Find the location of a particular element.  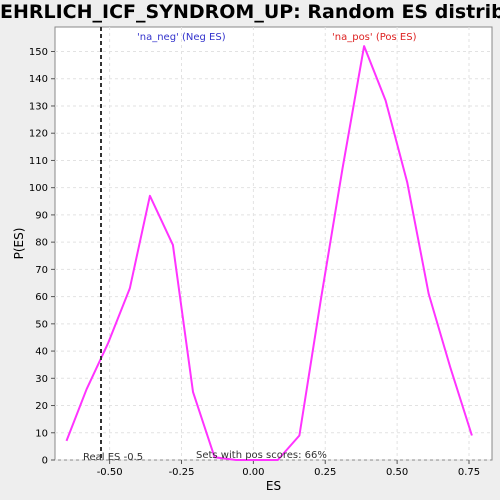

y-tick-label: 110 is located at coordinates (38, 161).